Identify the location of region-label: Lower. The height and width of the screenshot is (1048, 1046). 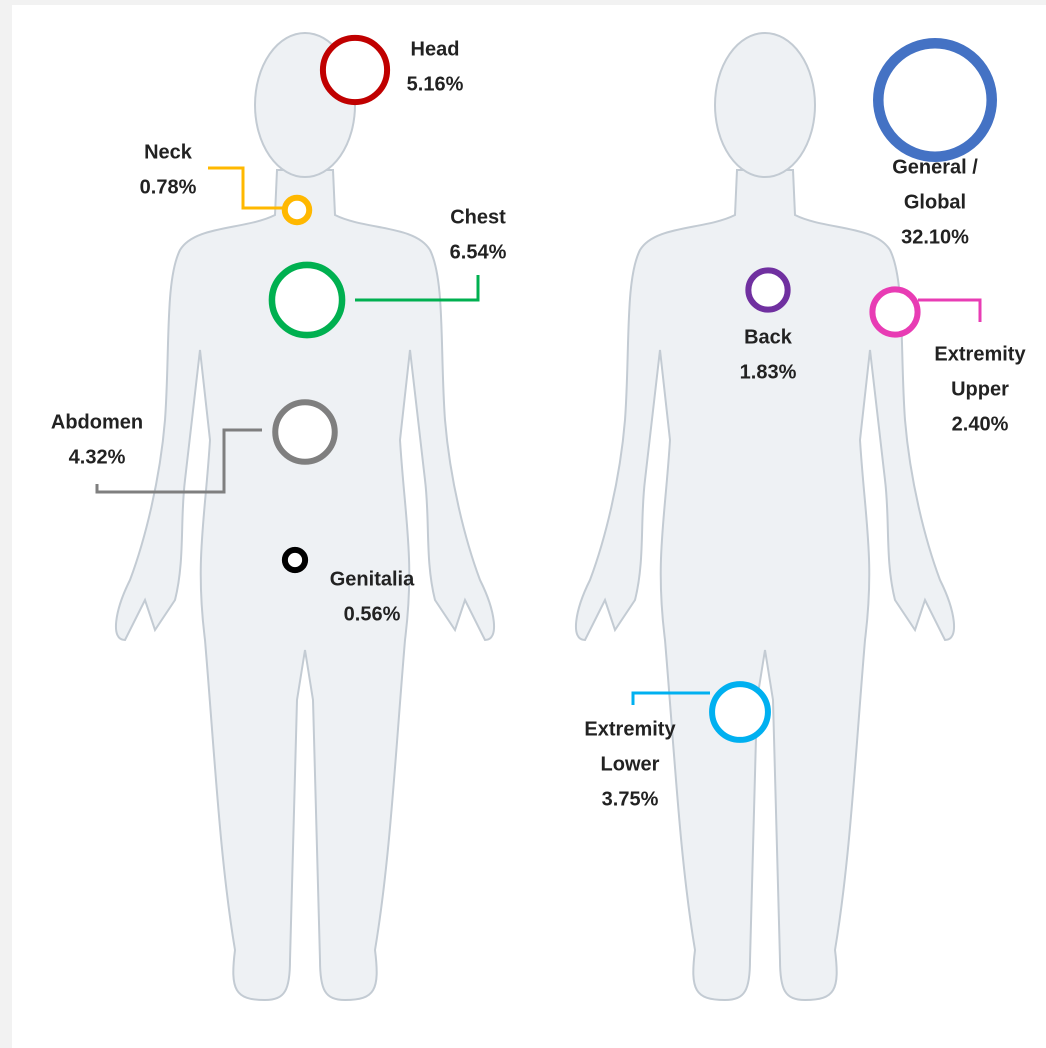
(630, 764).